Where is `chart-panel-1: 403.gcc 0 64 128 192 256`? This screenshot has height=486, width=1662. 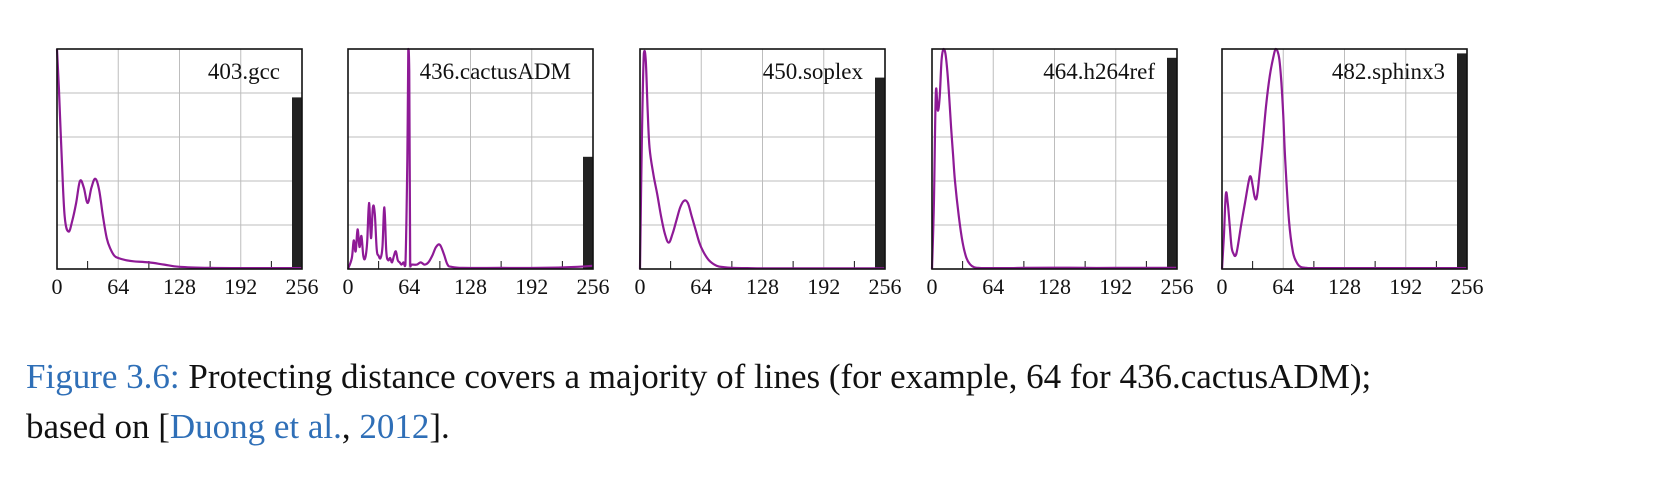 chart-panel-1: 403.gcc 0 64 128 192 256 is located at coordinates (185, 173).